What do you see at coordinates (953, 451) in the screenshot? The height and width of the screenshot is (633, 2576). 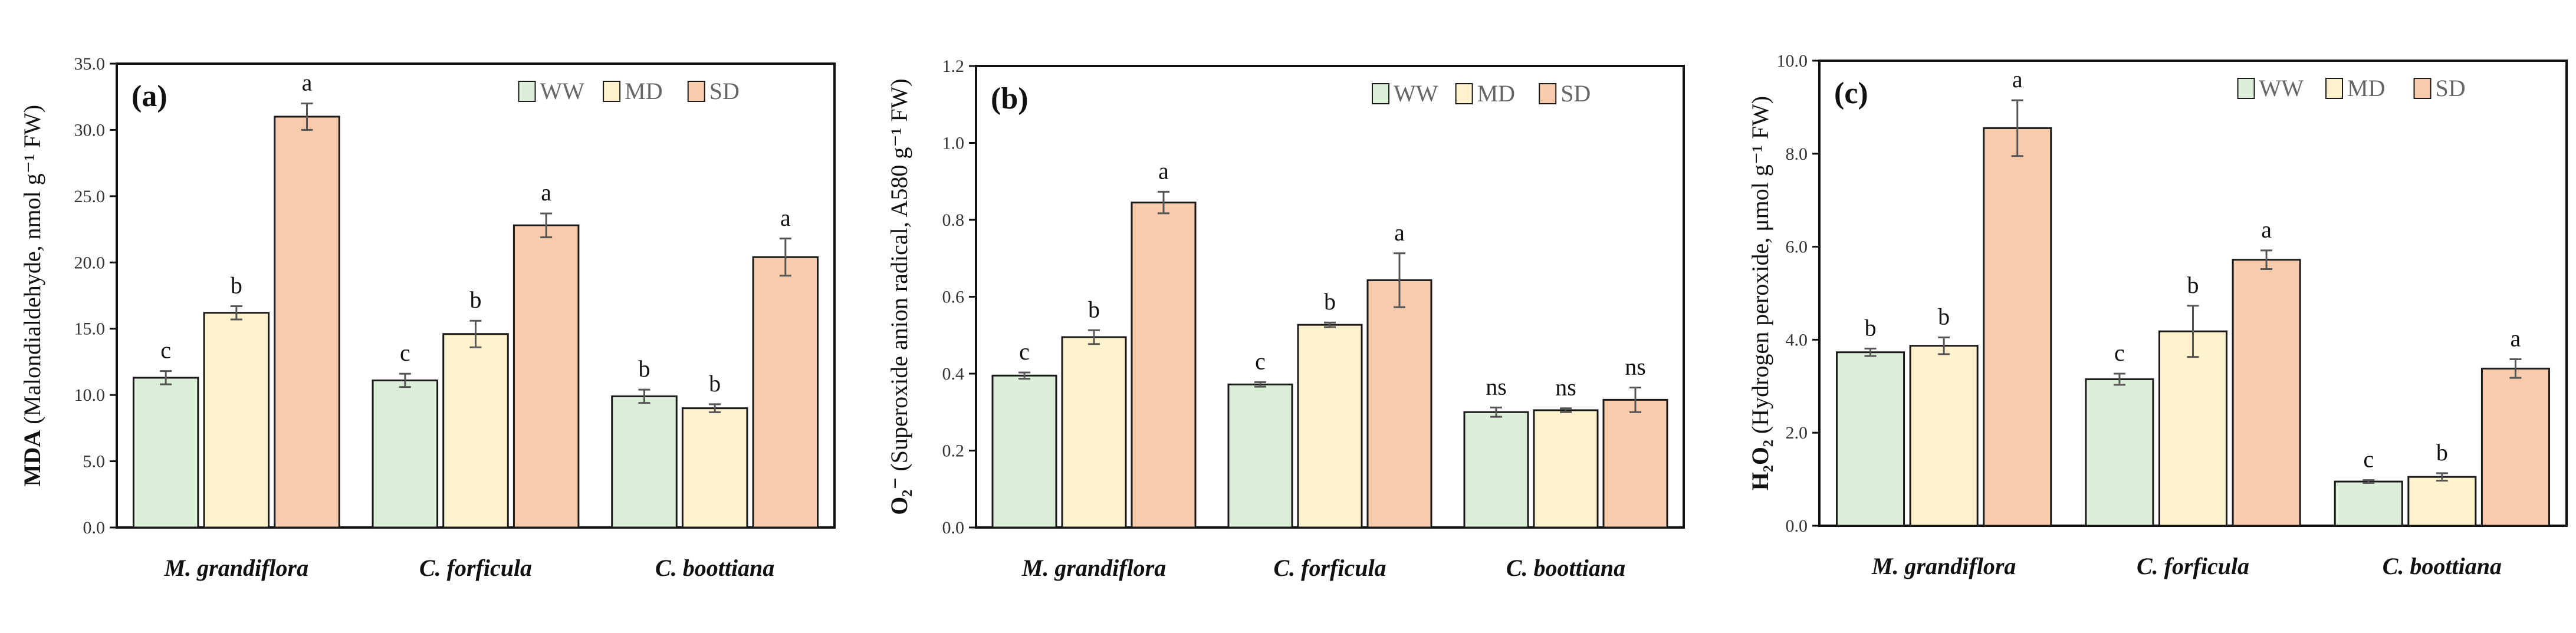 I see `y-tick-label: 0.2` at bounding box center [953, 451].